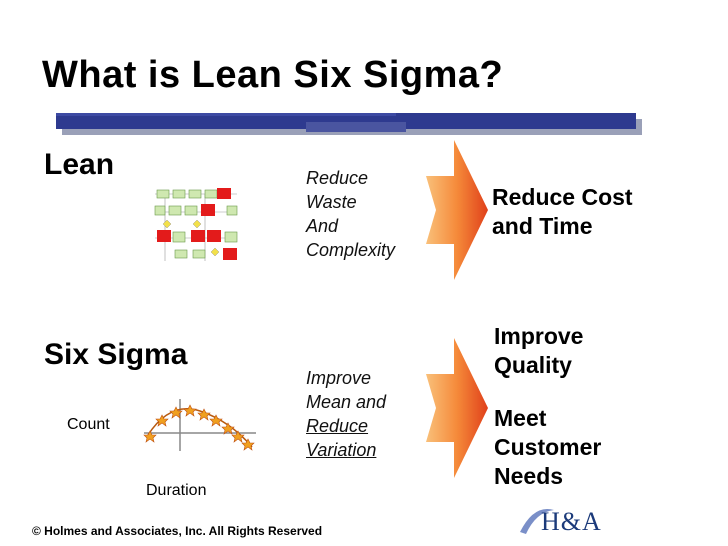 The image size is (728, 546). What do you see at coordinates (346, 121) in the screenshot?
I see `title-rule` at bounding box center [346, 121].